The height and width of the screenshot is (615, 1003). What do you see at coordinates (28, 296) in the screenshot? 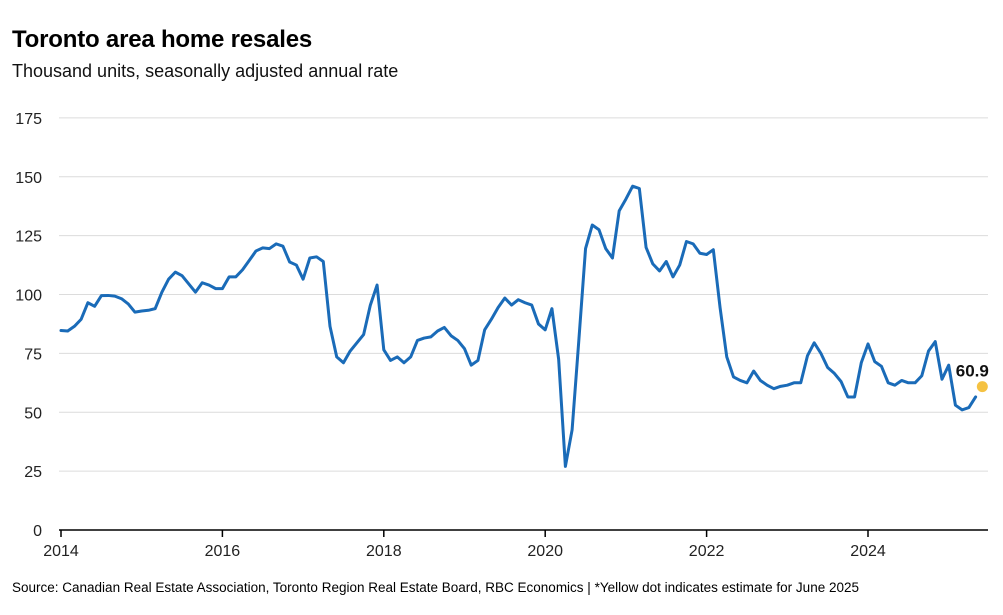
I see `y-tick-label-100: 100` at bounding box center [28, 296].